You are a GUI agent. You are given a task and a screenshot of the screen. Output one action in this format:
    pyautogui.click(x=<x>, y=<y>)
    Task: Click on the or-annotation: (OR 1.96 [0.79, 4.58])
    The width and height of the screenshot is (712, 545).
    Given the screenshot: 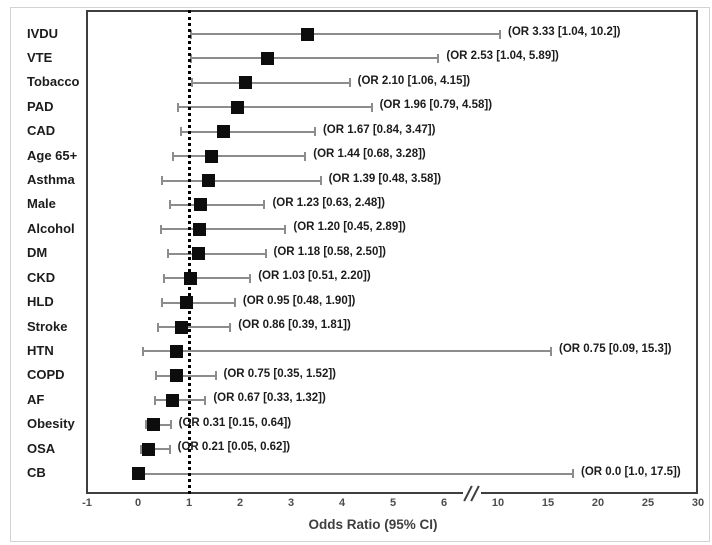 What is the action you would take?
    pyautogui.click(x=436, y=105)
    